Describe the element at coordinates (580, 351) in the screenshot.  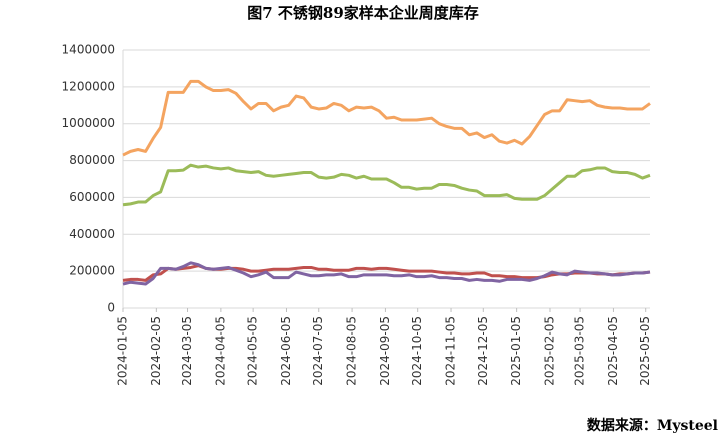
I see `x-tick-label: 2025-03-05` at that location.